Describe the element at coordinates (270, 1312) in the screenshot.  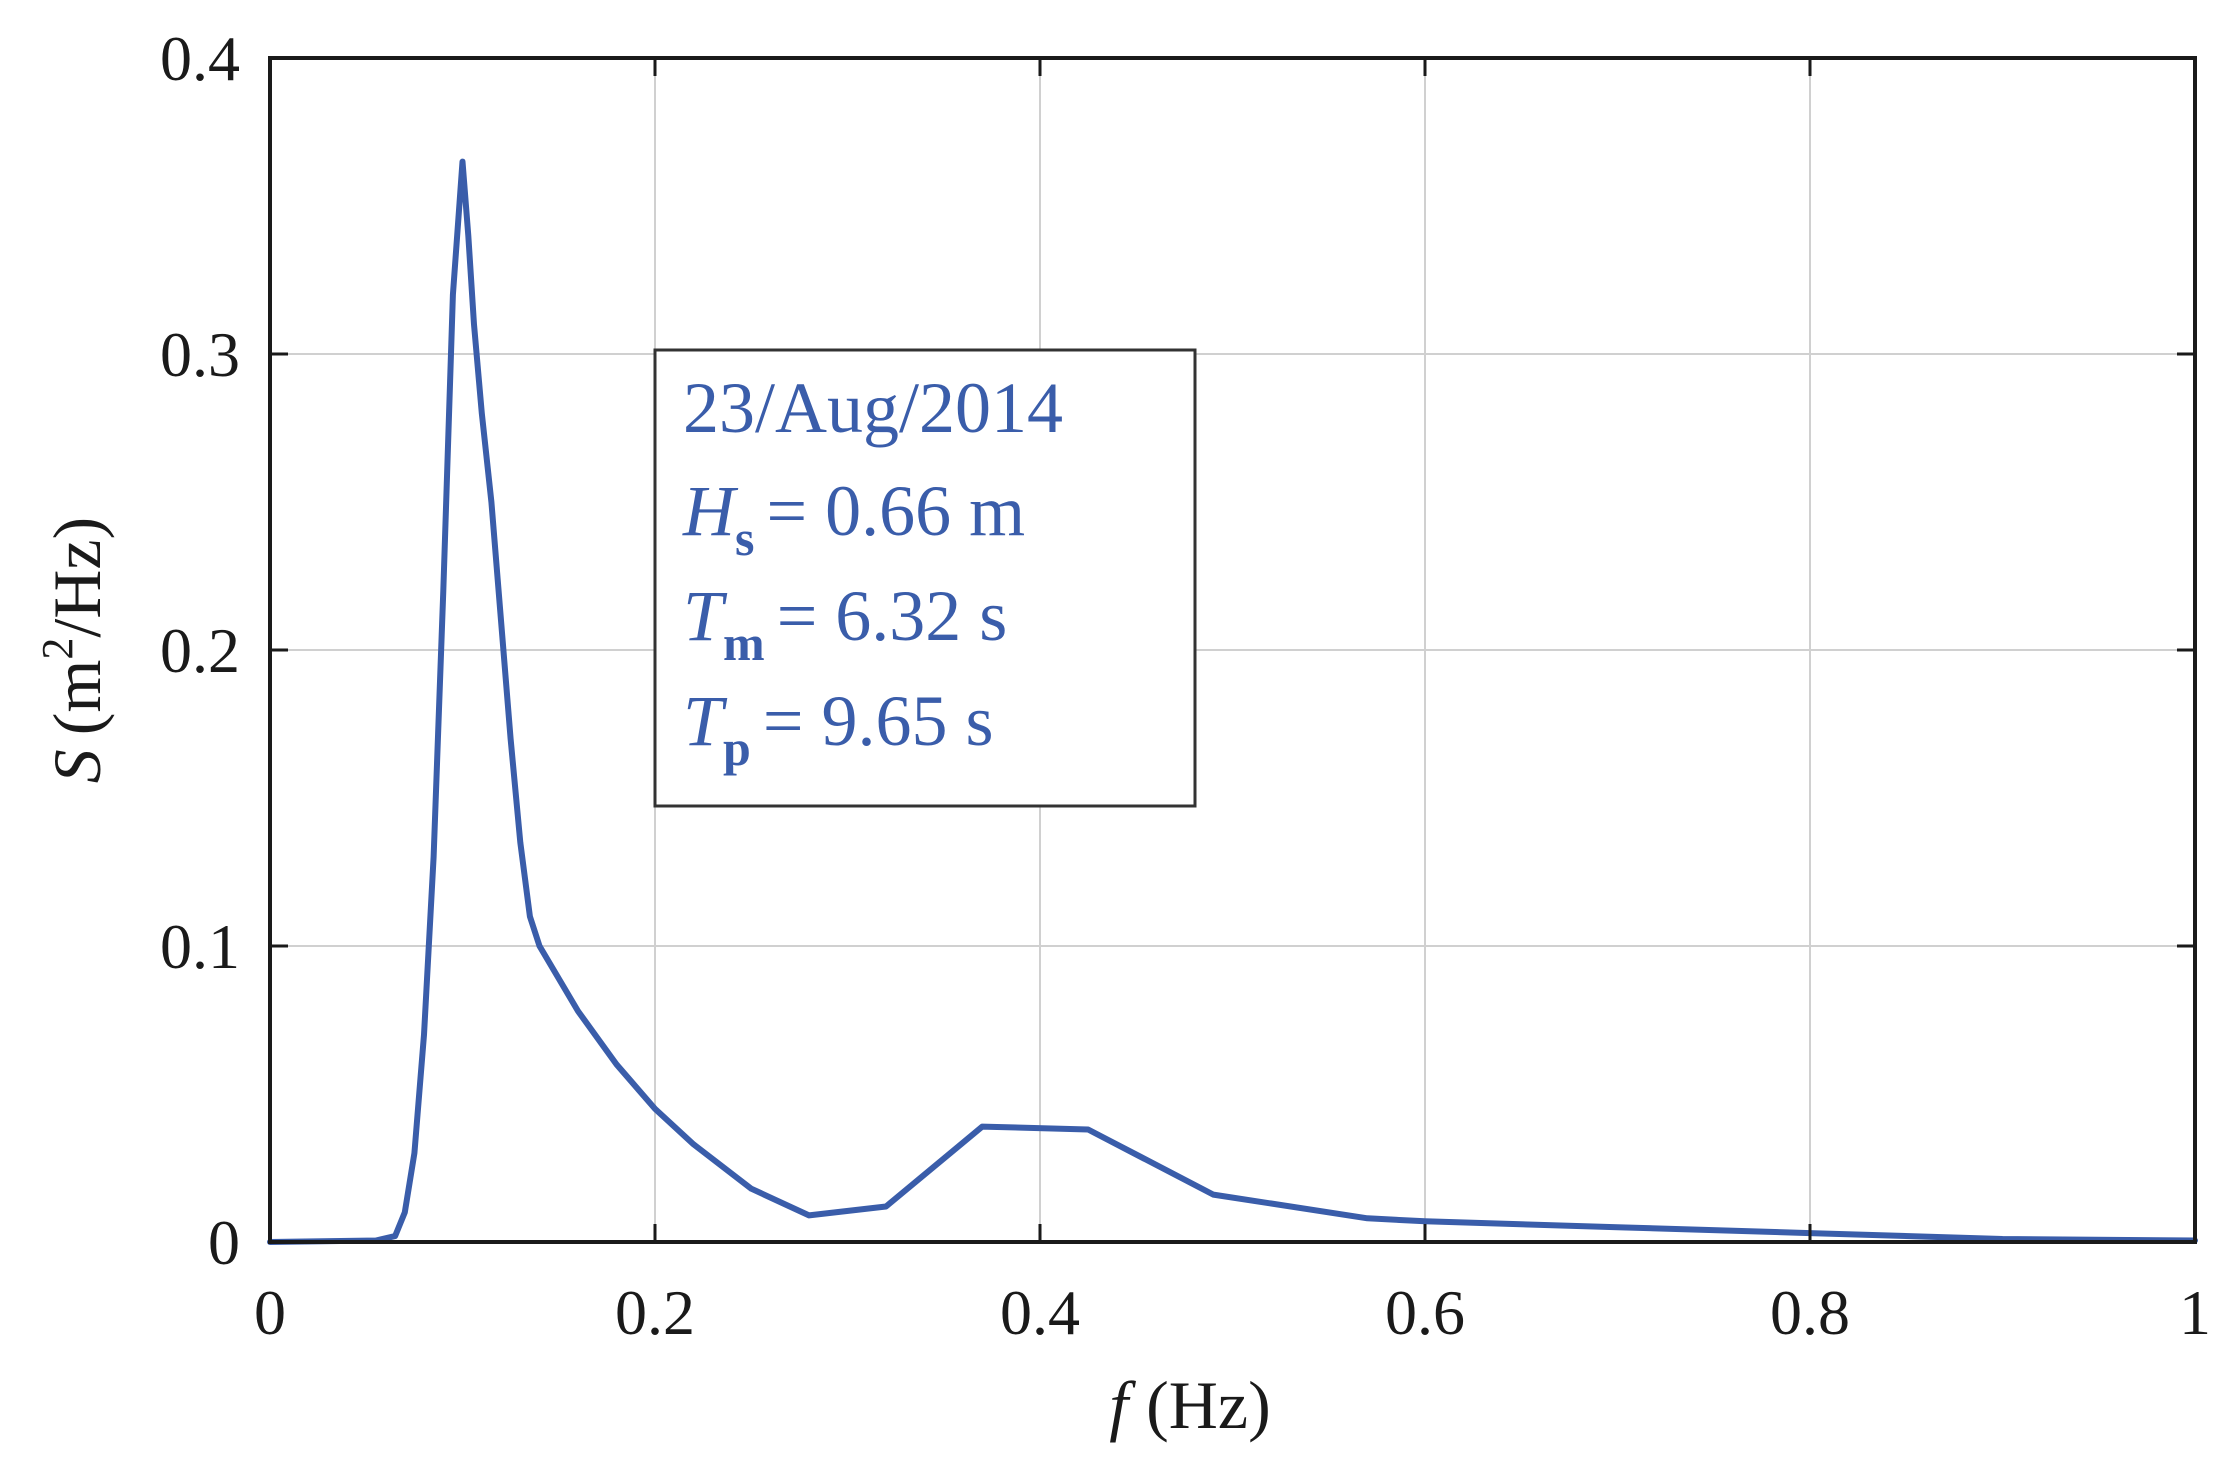
I see `x-tick-label: 0` at that location.